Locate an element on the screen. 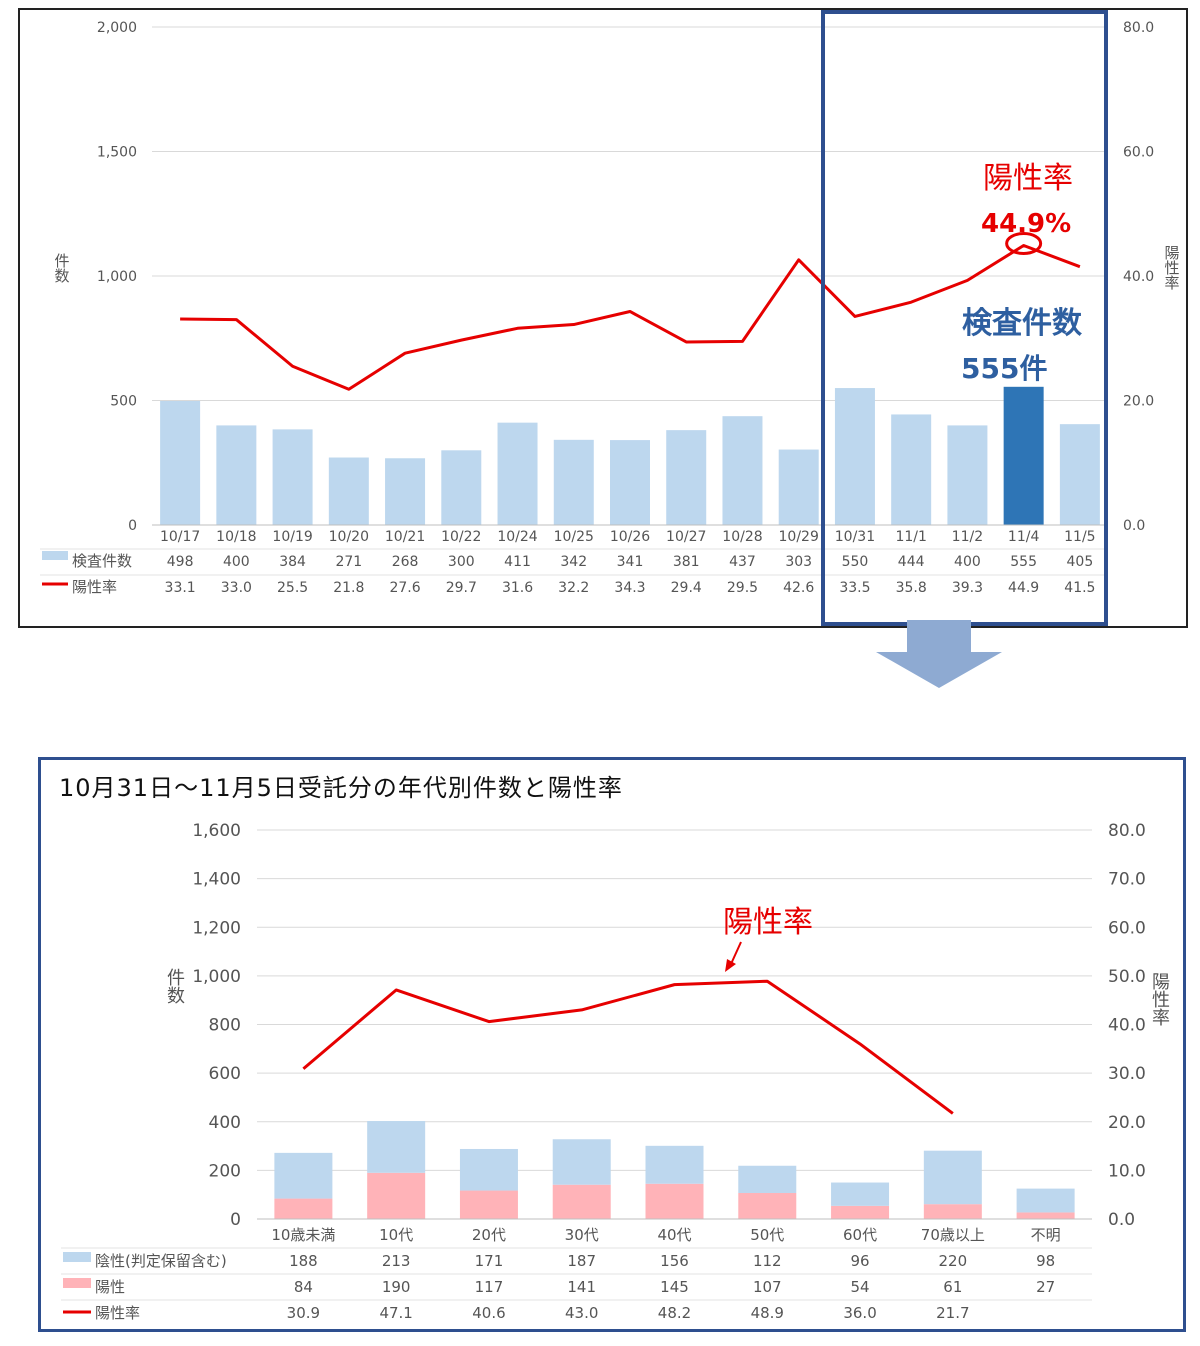 This screenshot has width=1200, height=1346. y-tick-label: 600 is located at coordinates (225, 1074).